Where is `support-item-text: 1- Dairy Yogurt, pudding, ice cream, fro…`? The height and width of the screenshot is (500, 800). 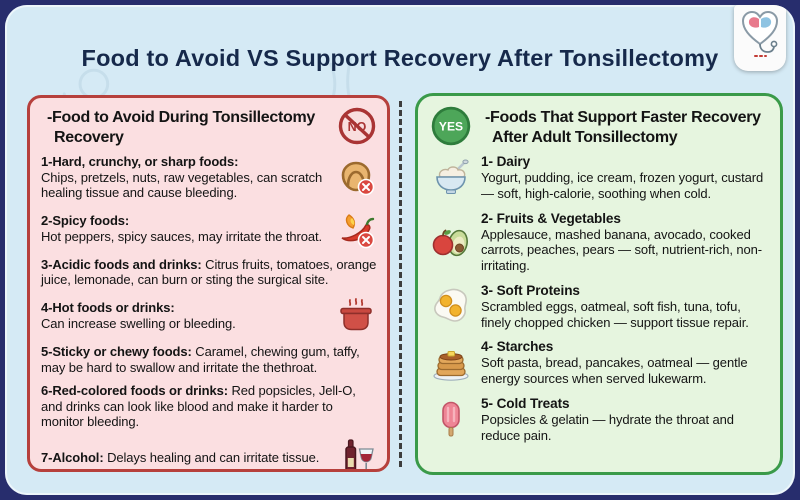 support-item-text: 1- Dairy Yogurt, pudding, ice cream, fro… is located at coordinates (624, 178).